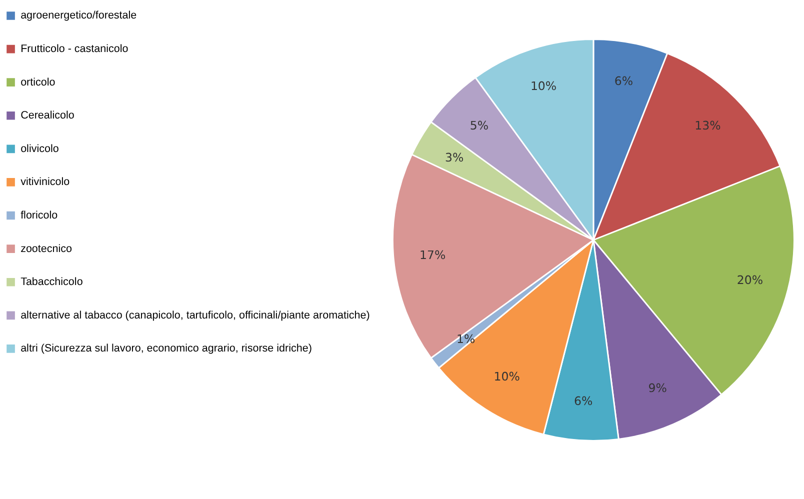 This screenshot has width=804, height=499. I want to click on data-label: 17%, so click(433, 255).